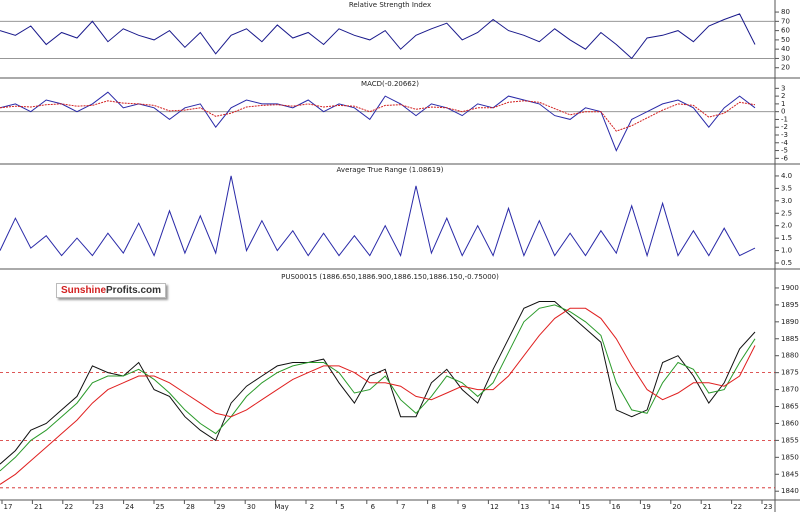  I want to click on x-tick-label: 16, so click(616, 507).